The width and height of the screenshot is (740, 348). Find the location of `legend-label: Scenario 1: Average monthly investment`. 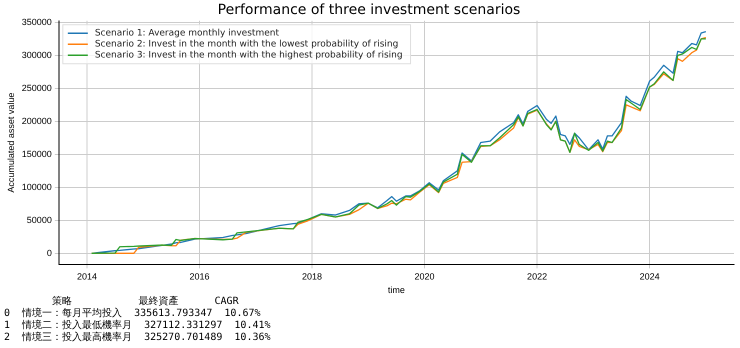

legend-label: Scenario 1: Average monthly investment is located at coordinates (187, 33).